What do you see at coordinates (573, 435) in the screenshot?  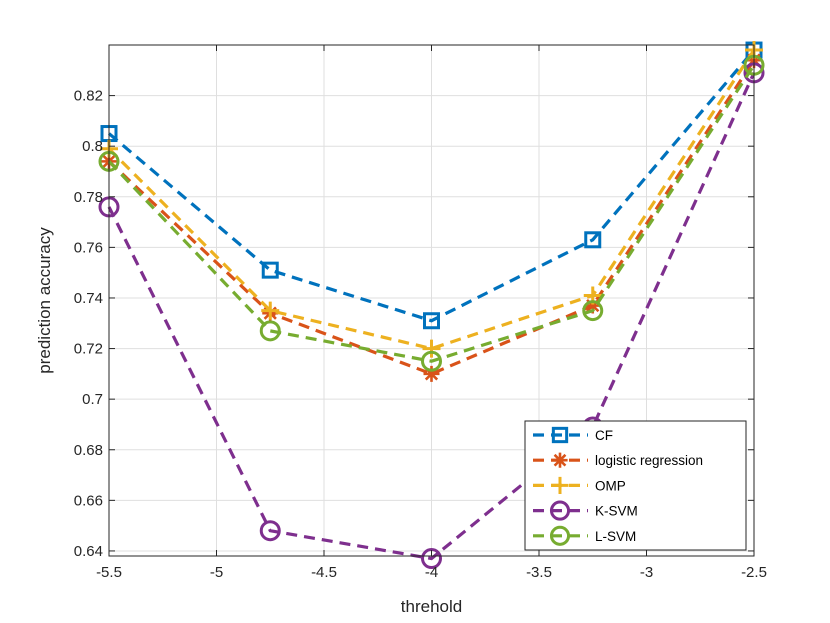 I see `legend-entry: CF` at bounding box center [573, 435].